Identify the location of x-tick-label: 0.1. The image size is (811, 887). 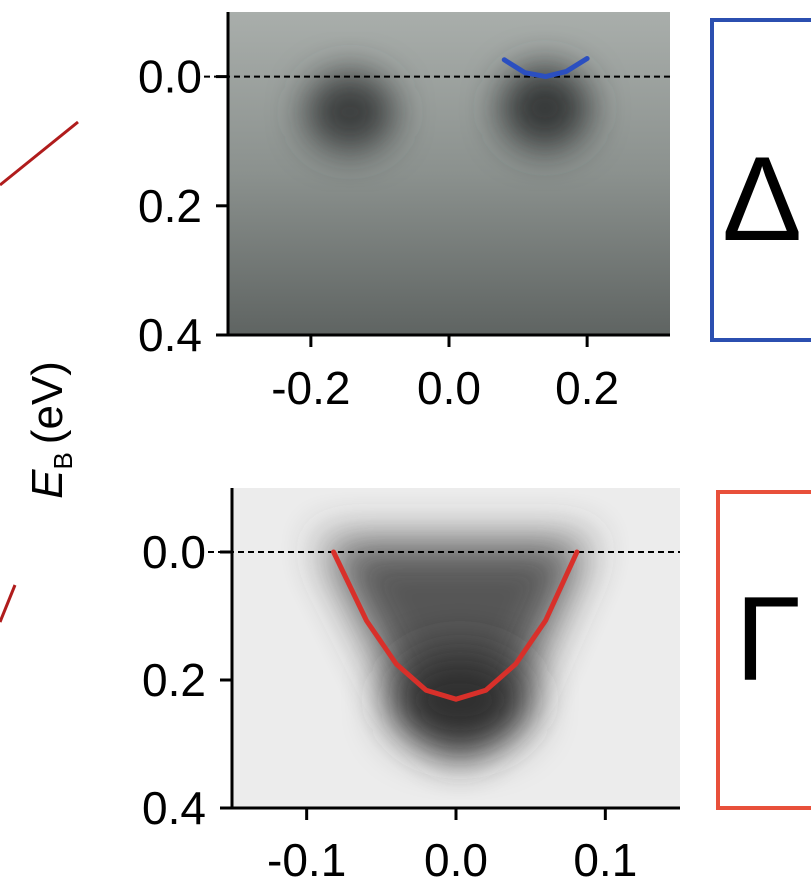
(605, 860).